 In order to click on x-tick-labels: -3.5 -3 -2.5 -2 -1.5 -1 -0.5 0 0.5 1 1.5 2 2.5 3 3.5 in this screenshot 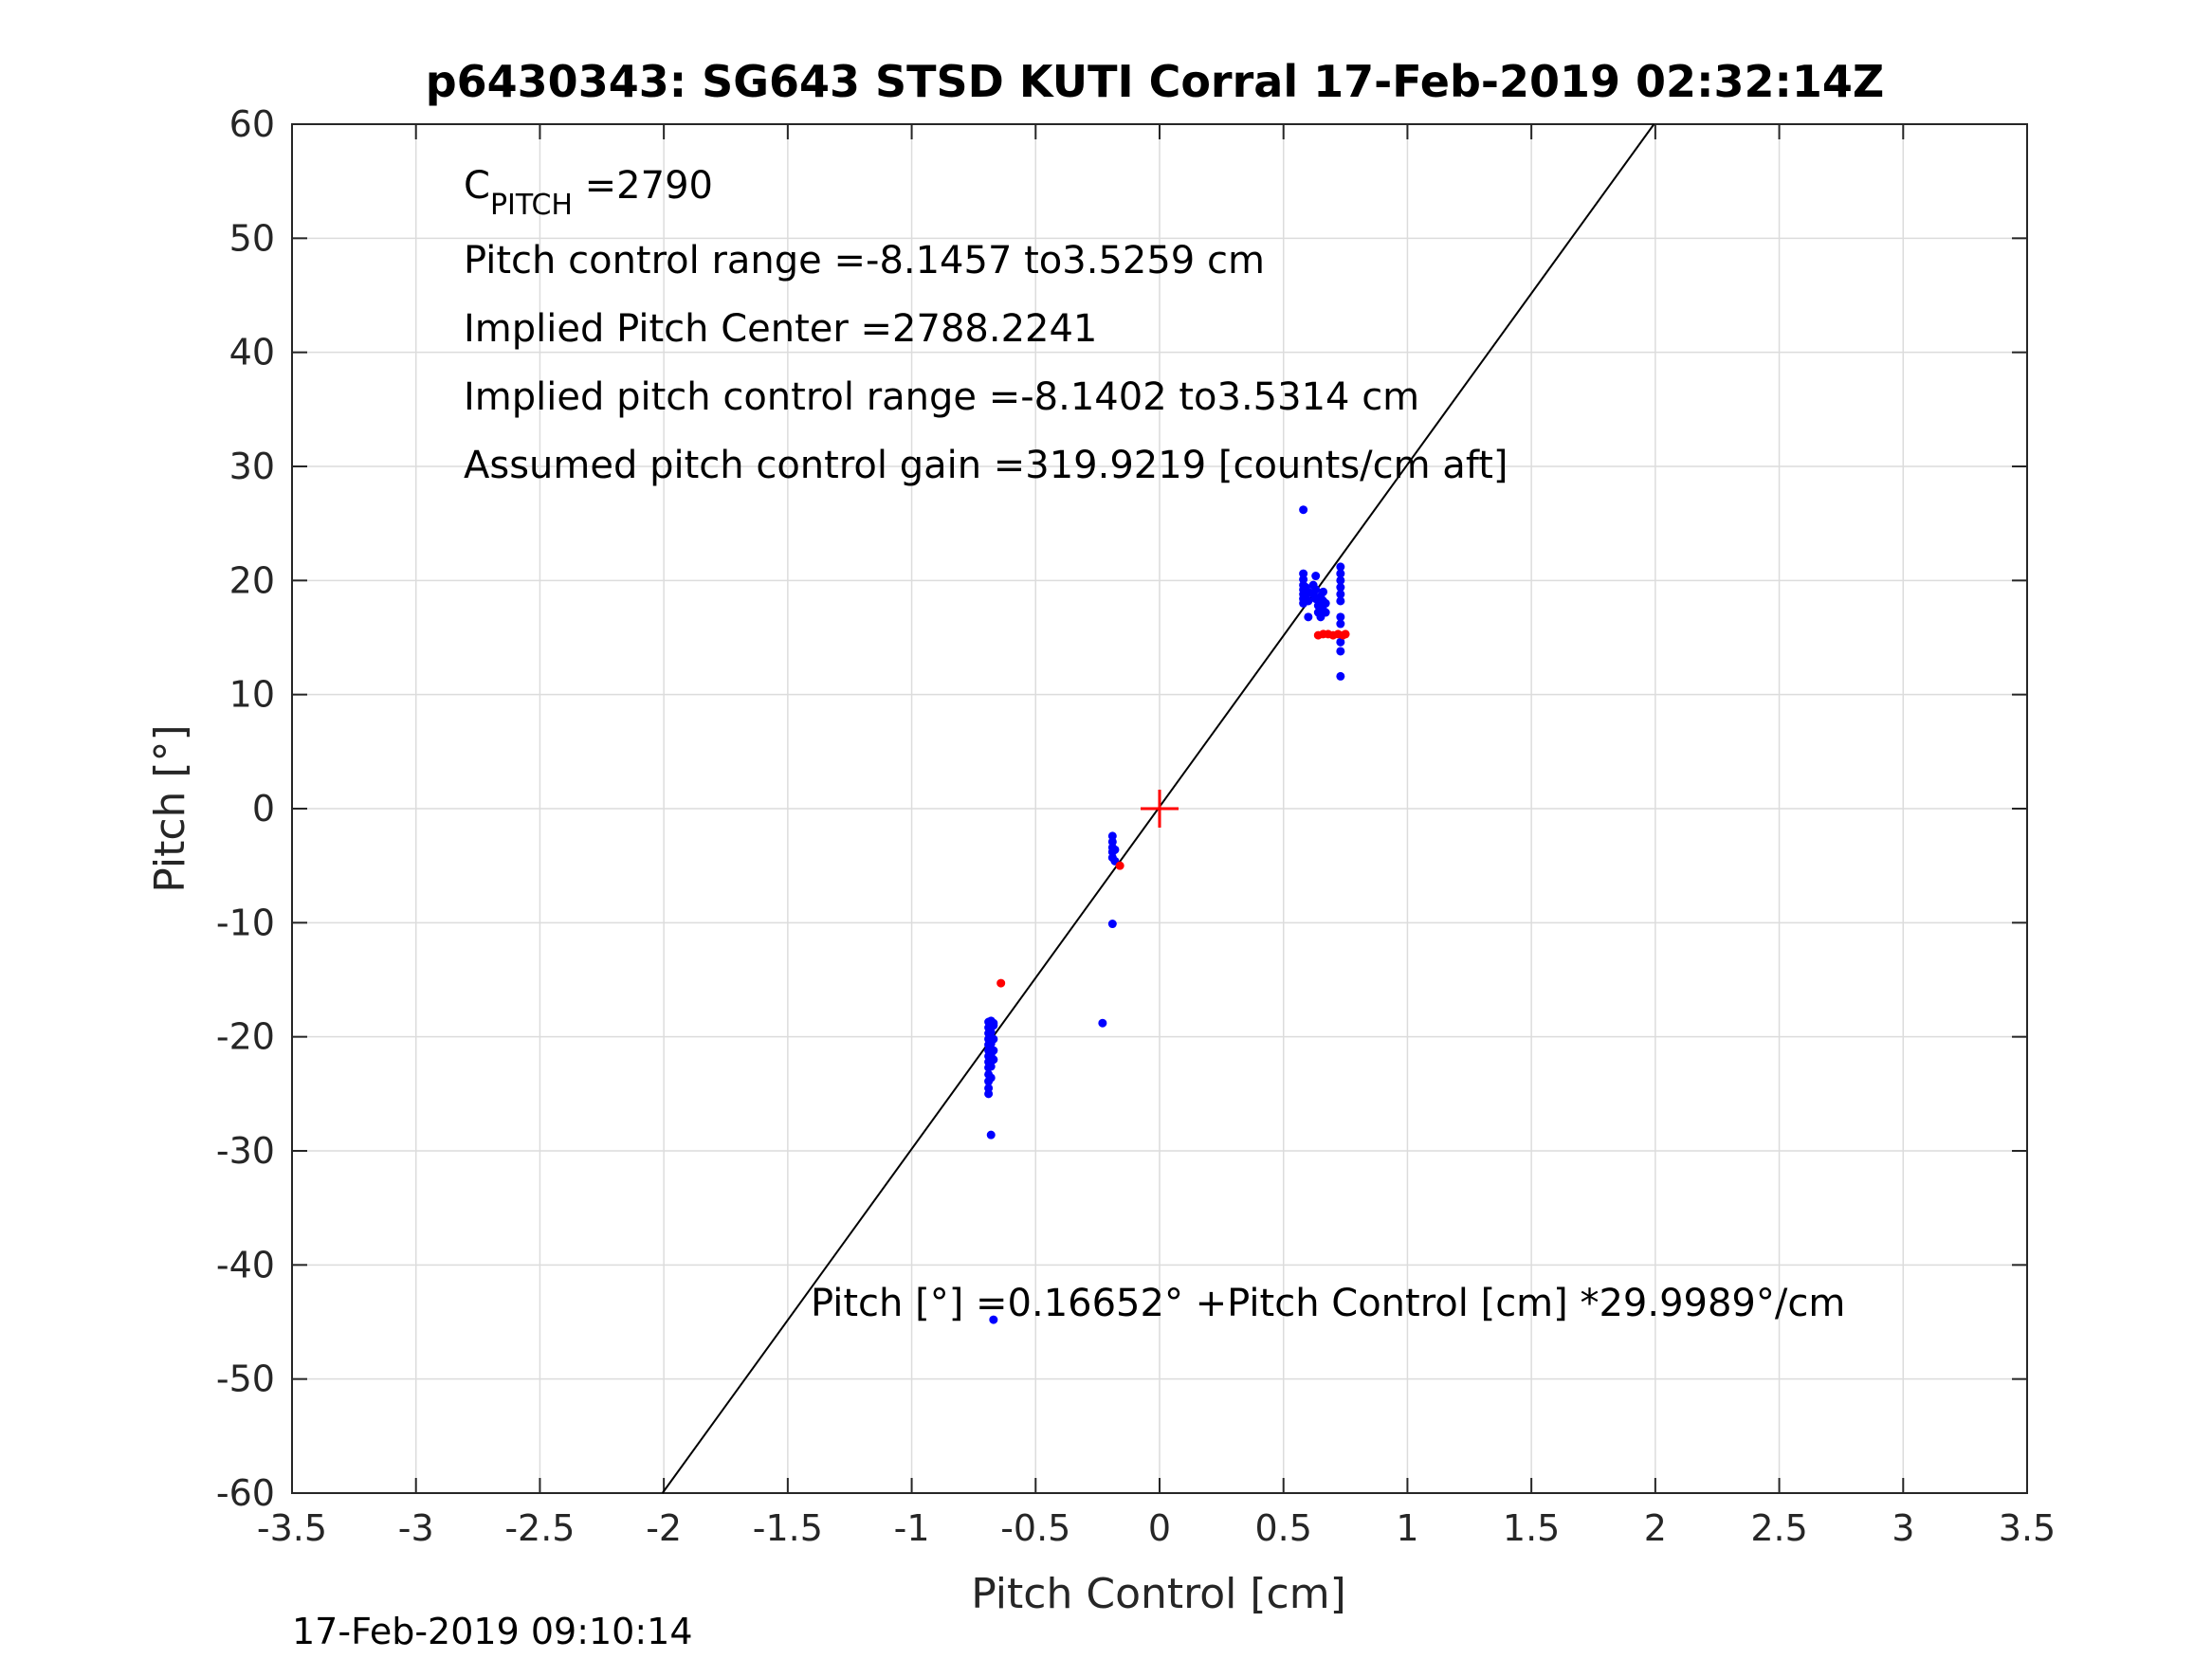, I will do `click(1156, 1528)`.